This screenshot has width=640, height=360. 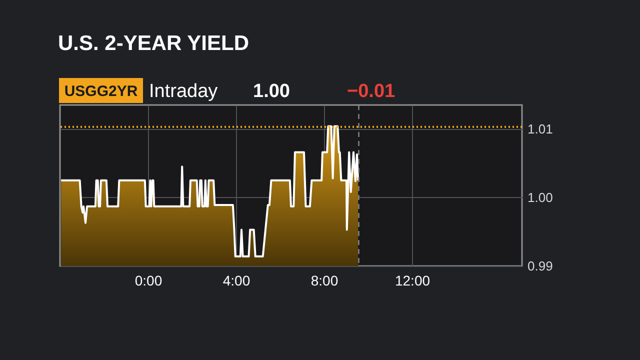 What do you see at coordinates (324, 280) in the screenshot?
I see `x-tick-label: 8:00` at bounding box center [324, 280].